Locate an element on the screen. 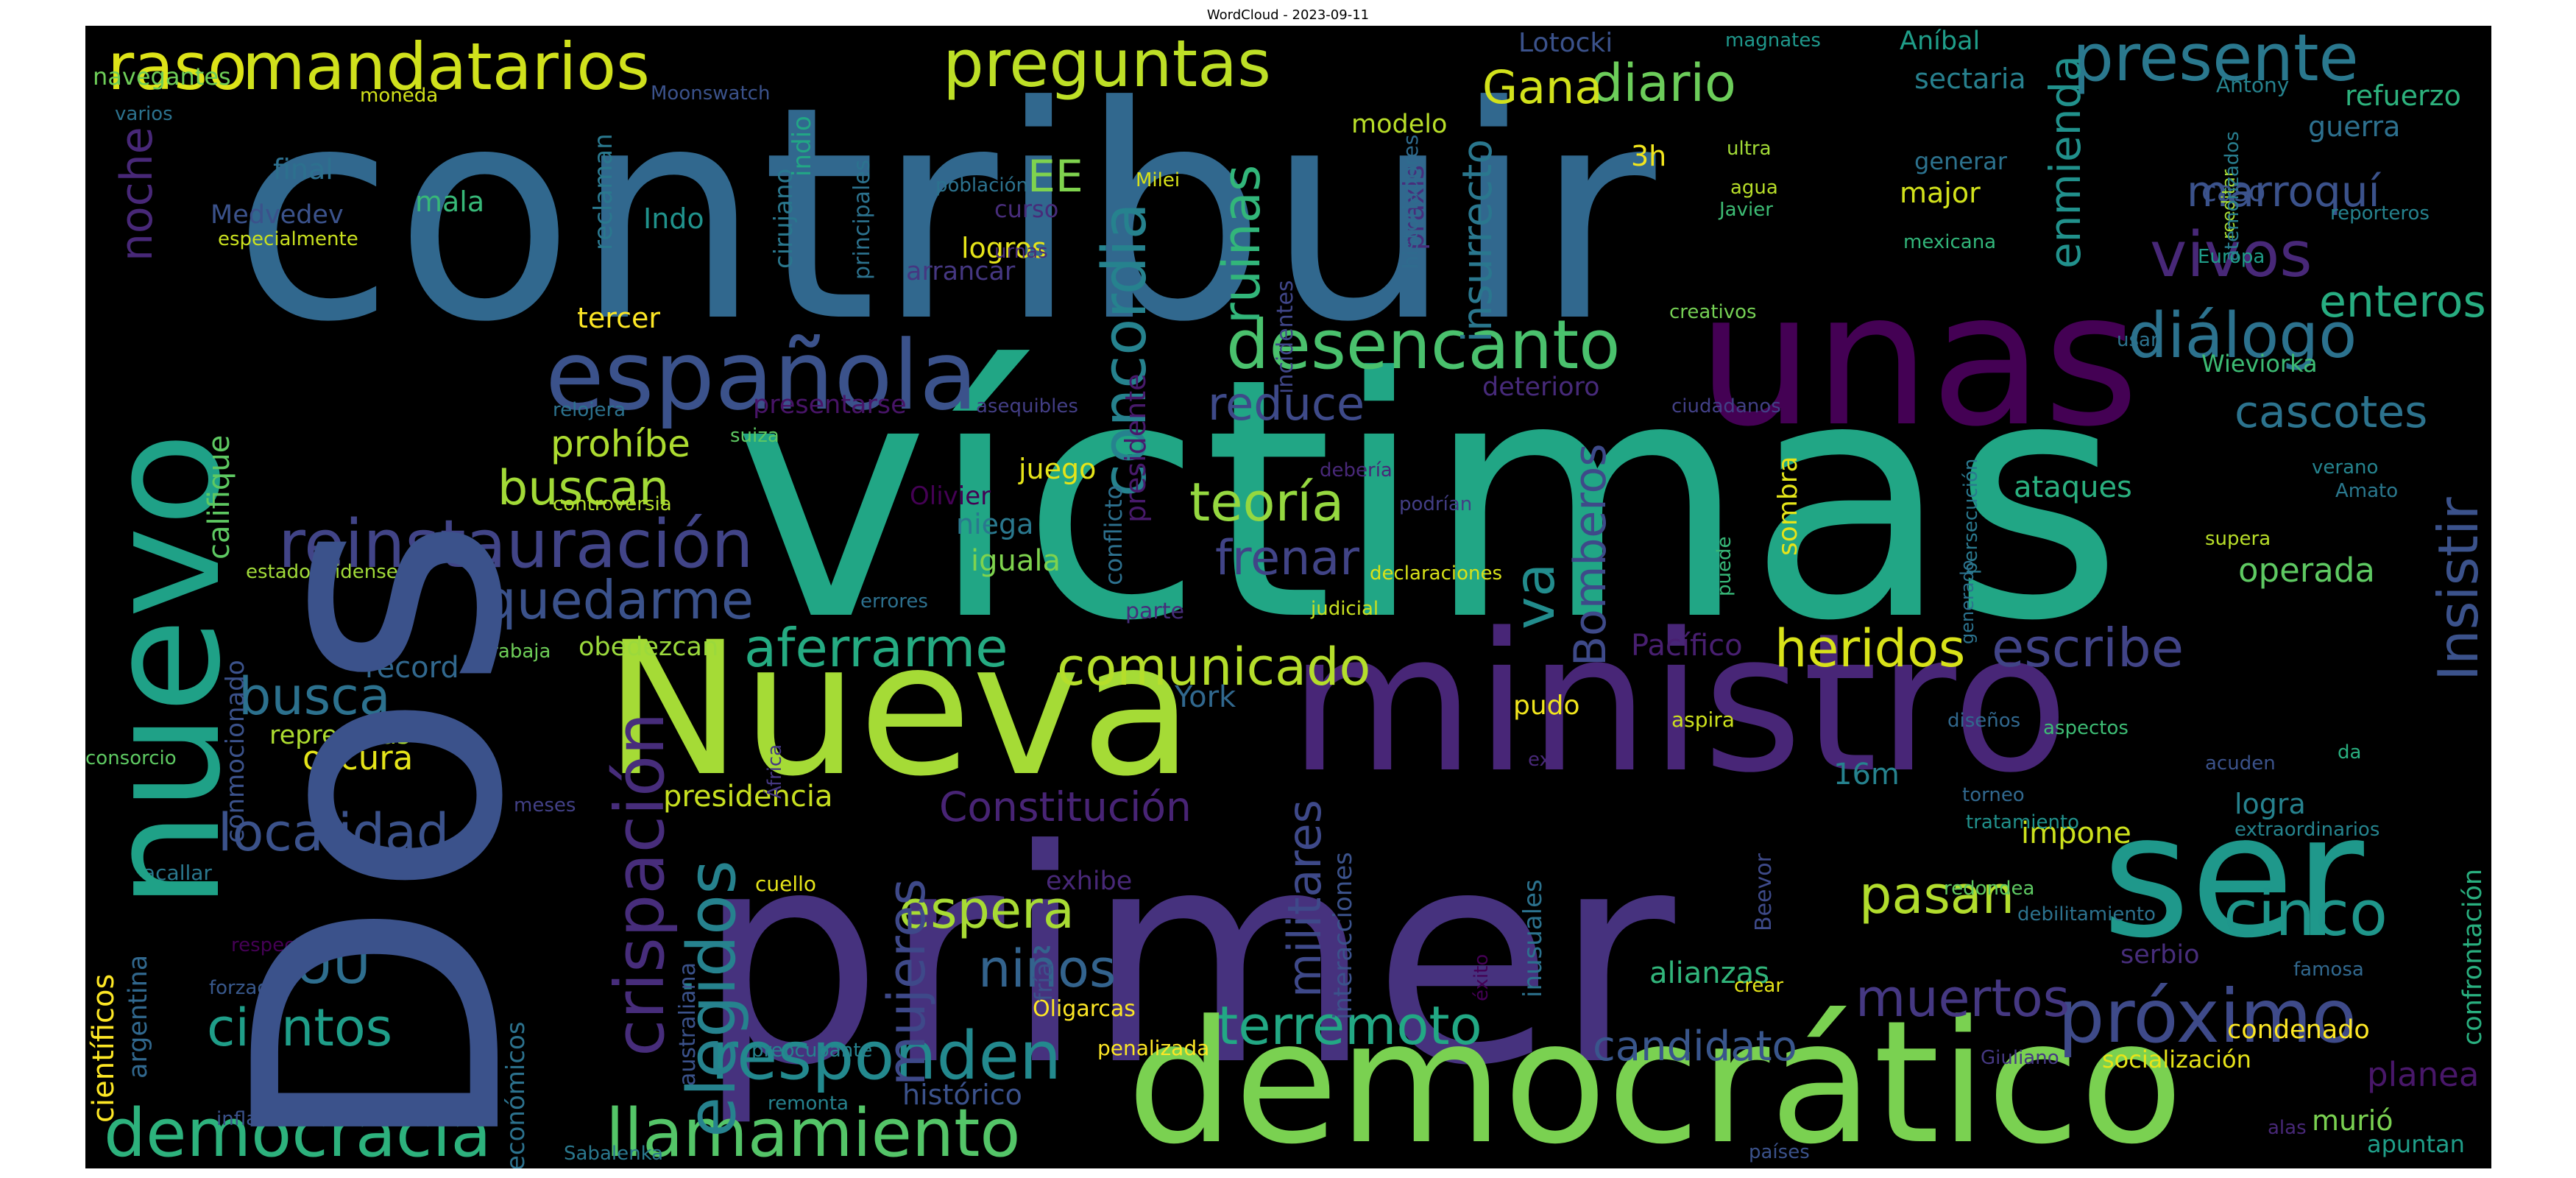  word-oscura: oscura is located at coordinates (357, 757).